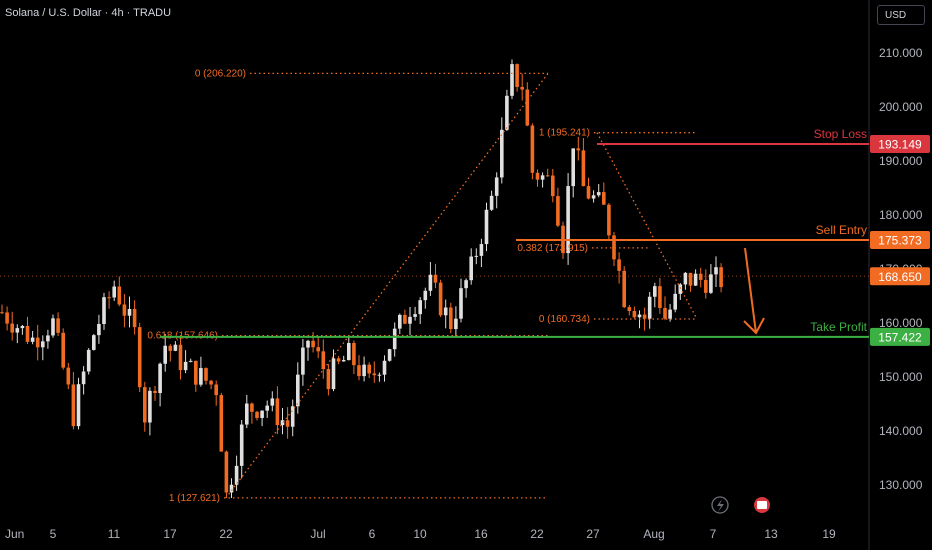 This screenshot has width=932, height=550. Describe the element at coordinates (900, 144) in the screenshot. I see `stop-loss-price-value: 193.149` at that location.